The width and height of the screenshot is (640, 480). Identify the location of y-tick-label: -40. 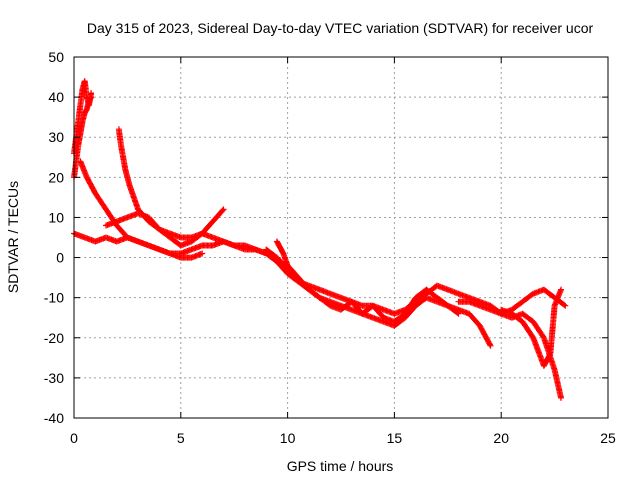
(54, 418).